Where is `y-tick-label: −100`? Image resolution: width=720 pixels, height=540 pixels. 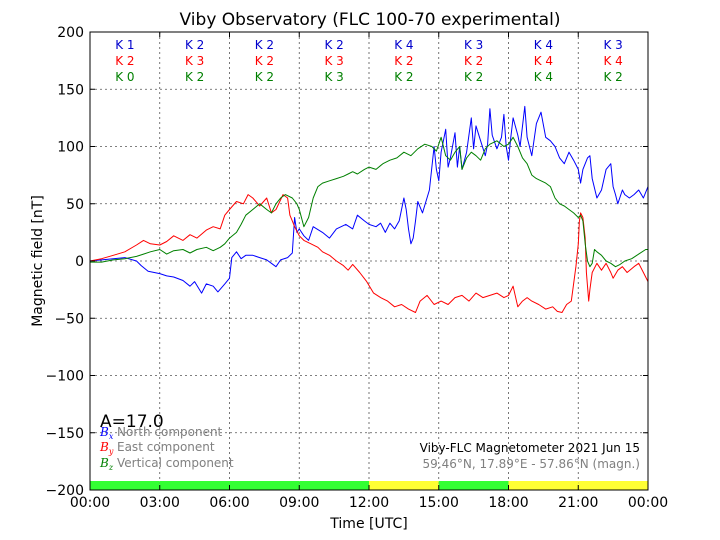
y-tick-label: −100 is located at coordinates (65, 377).